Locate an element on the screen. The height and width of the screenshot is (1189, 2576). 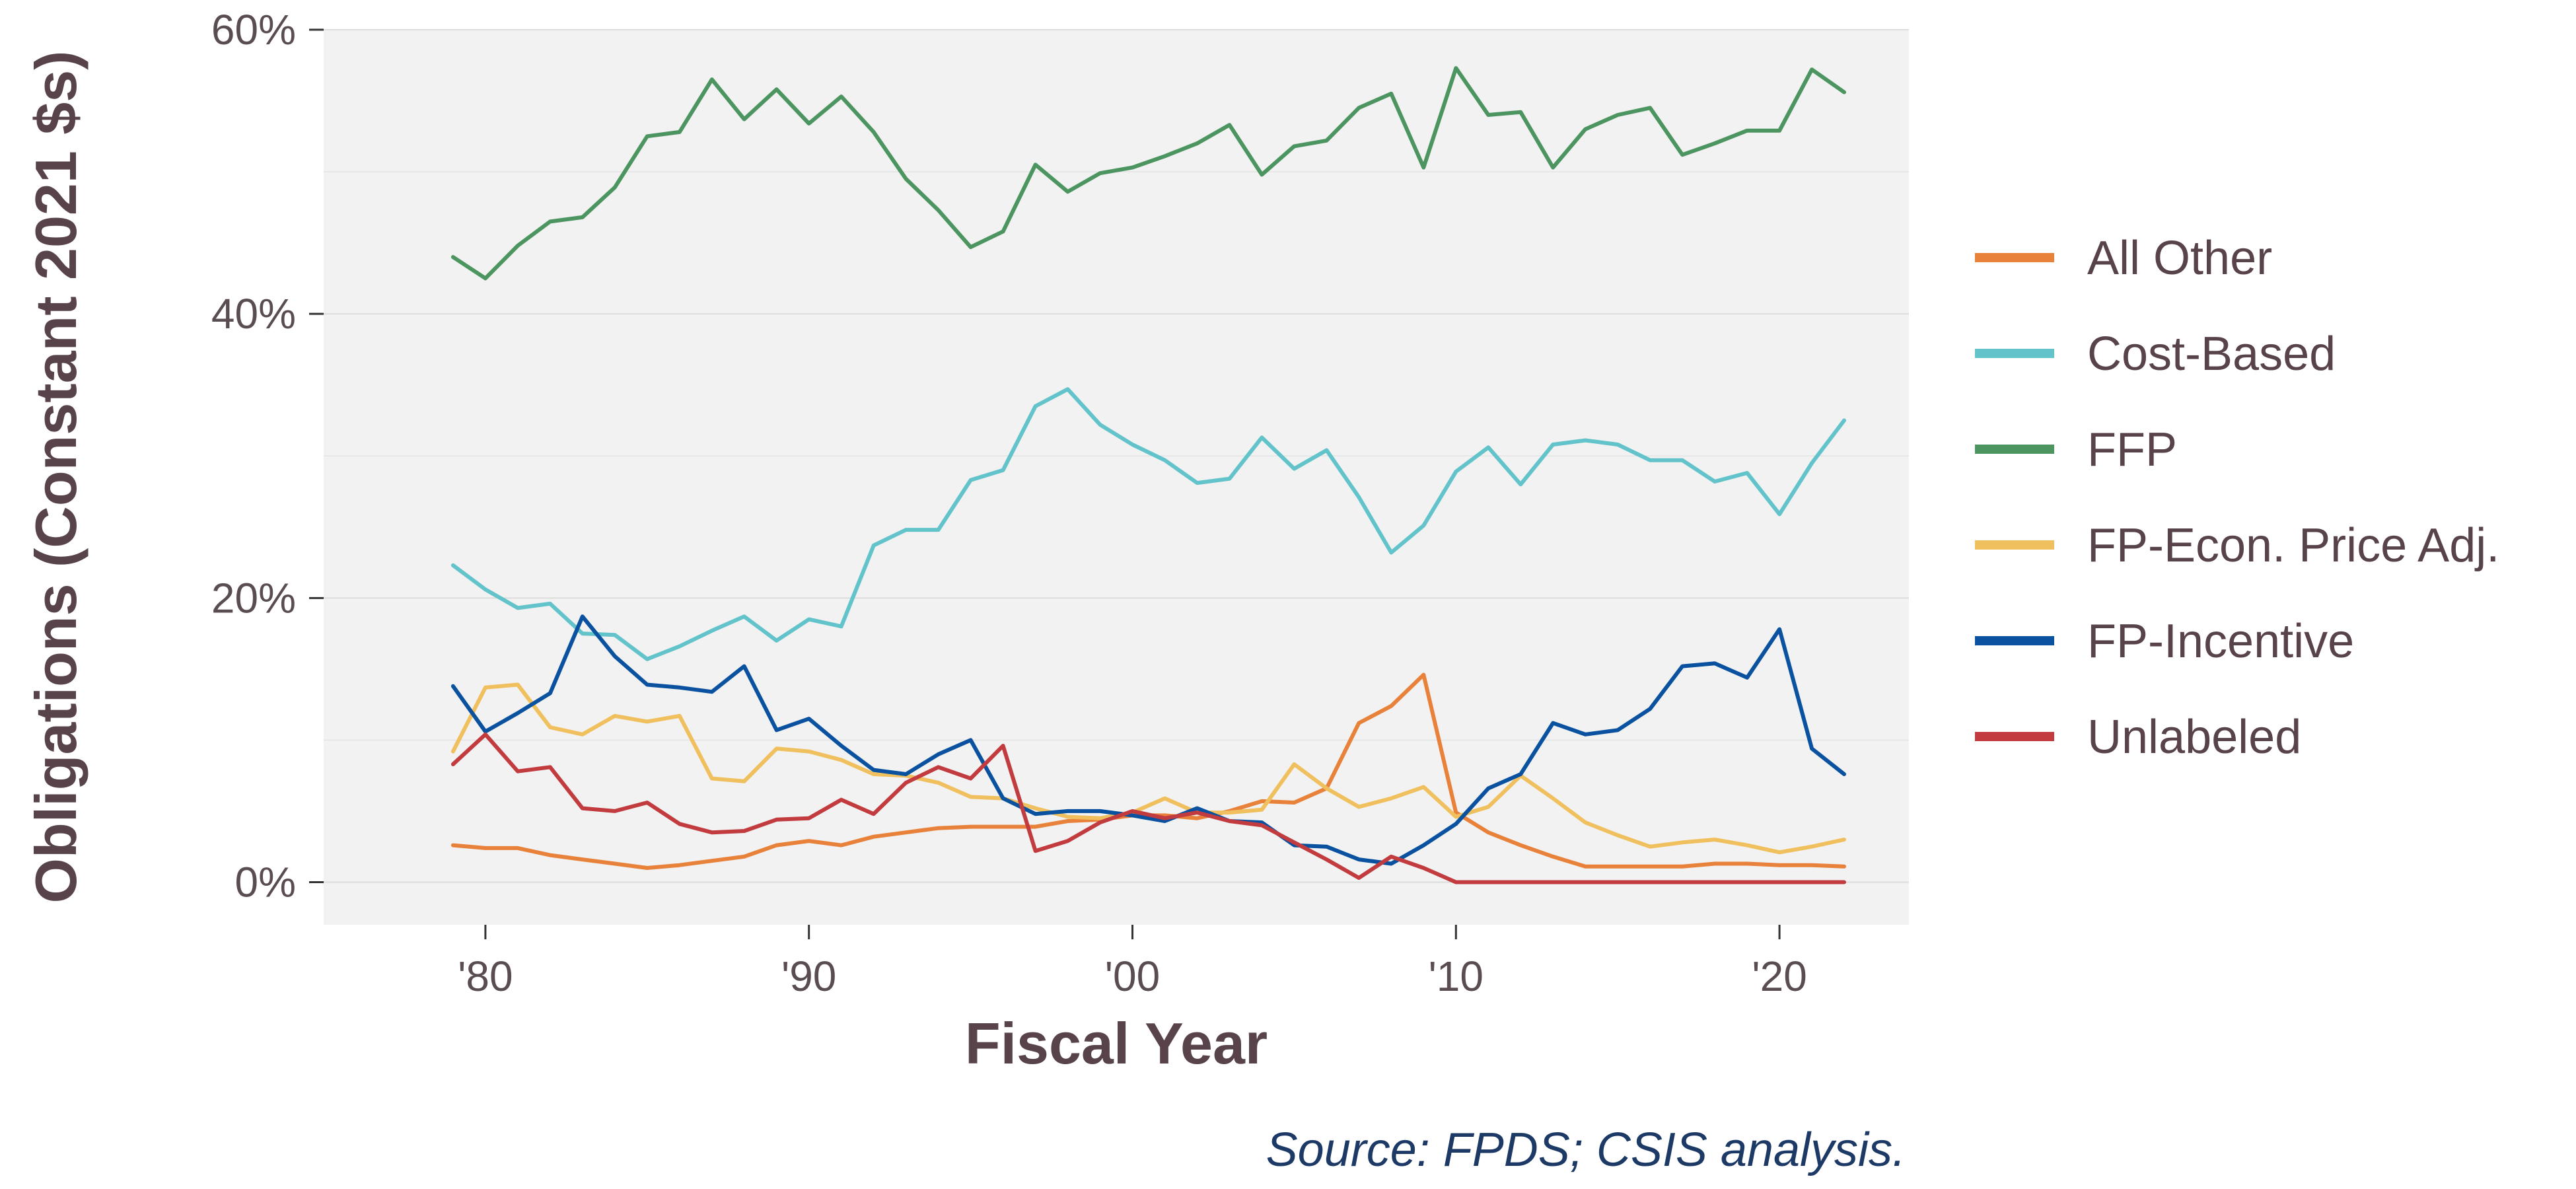
y-tick-labels: 0% 20% 40% 60% is located at coordinates (253, 456).